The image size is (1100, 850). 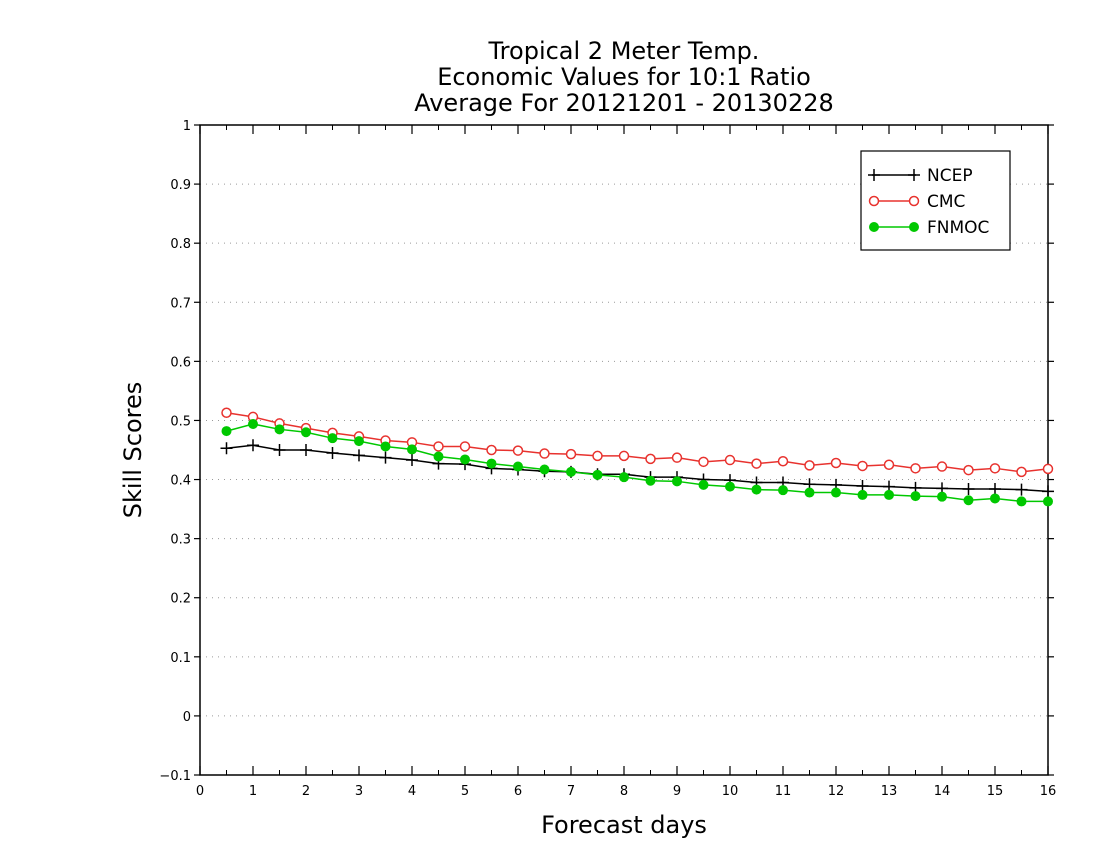 I want to click on y-tick-label: 0.6, so click(x=180, y=362).